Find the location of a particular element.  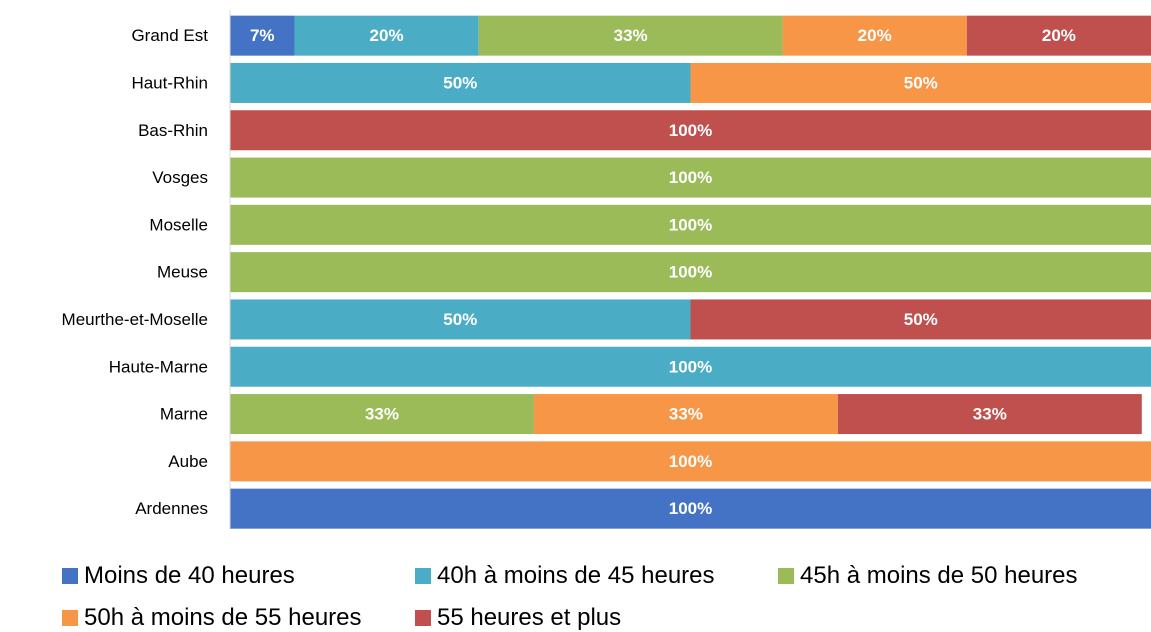

category-label: Bas-Rhin is located at coordinates (173, 130).